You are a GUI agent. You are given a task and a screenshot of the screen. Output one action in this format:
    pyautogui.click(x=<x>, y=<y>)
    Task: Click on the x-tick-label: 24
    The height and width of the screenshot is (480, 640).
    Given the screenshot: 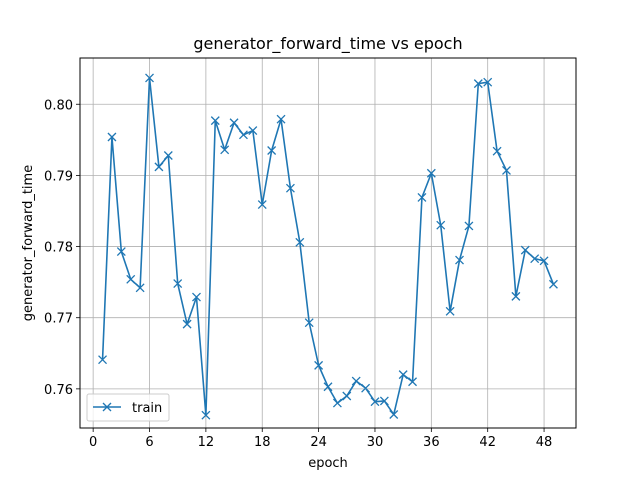 What is the action you would take?
    pyautogui.click(x=318, y=442)
    